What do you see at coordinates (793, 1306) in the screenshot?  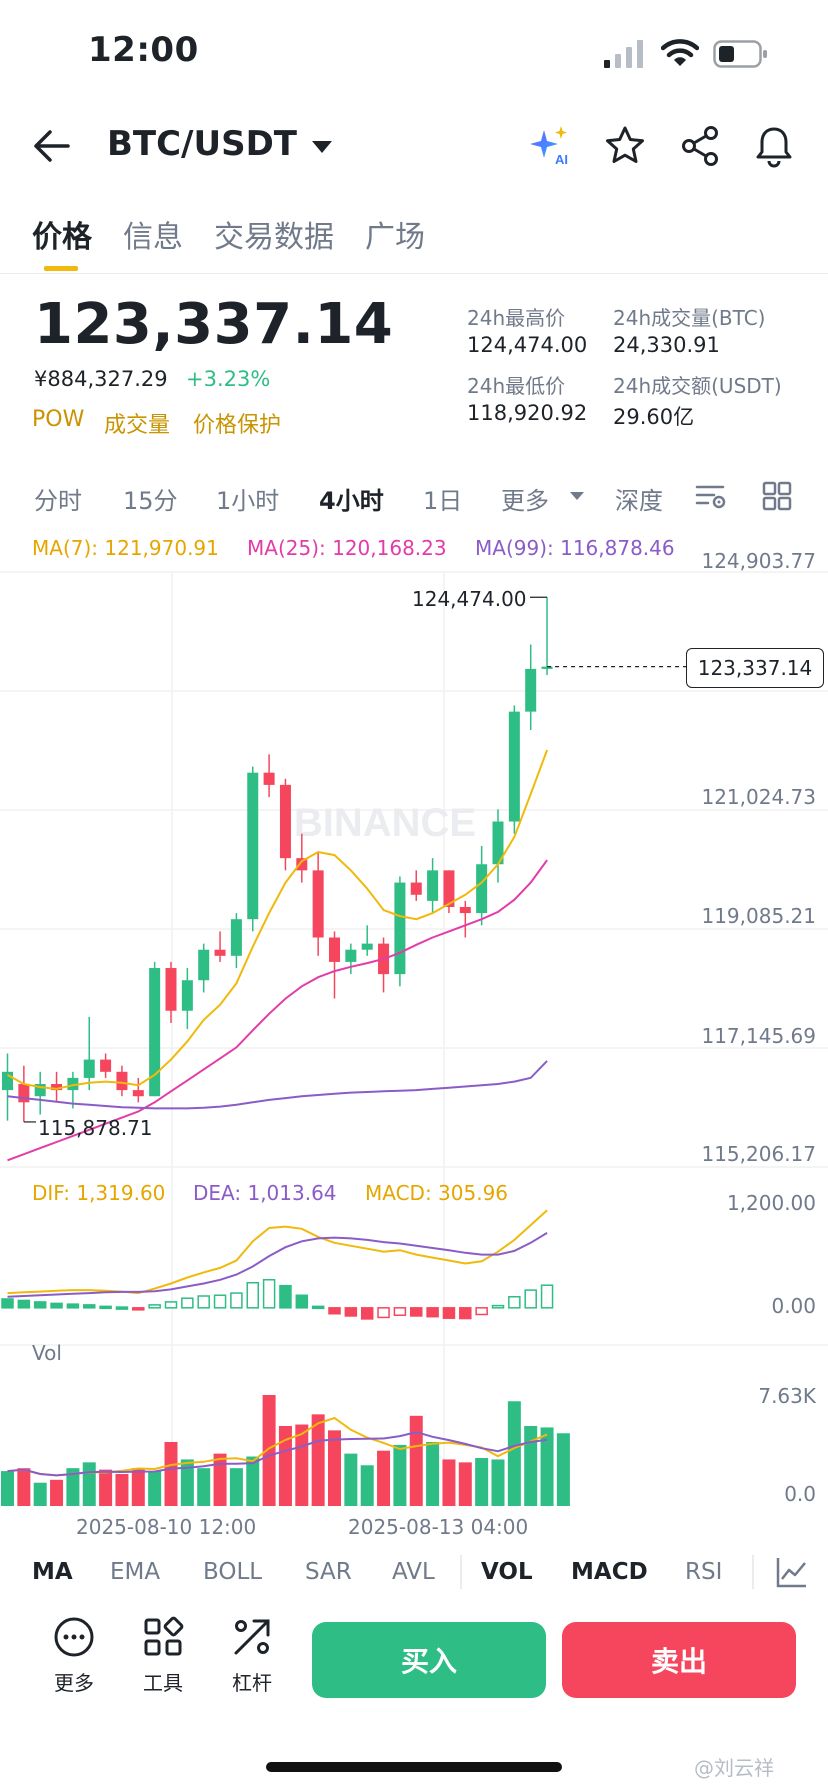 I see `macd-tick-2: 0.00` at bounding box center [793, 1306].